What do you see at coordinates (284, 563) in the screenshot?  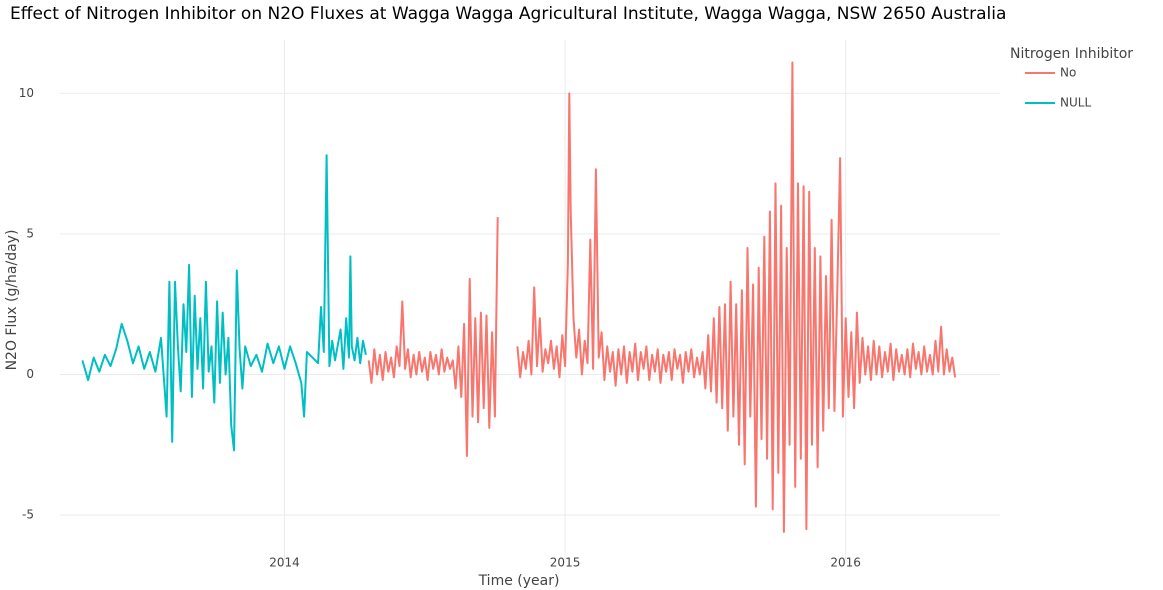 I see `x-tick-label: 2014` at bounding box center [284, 563].